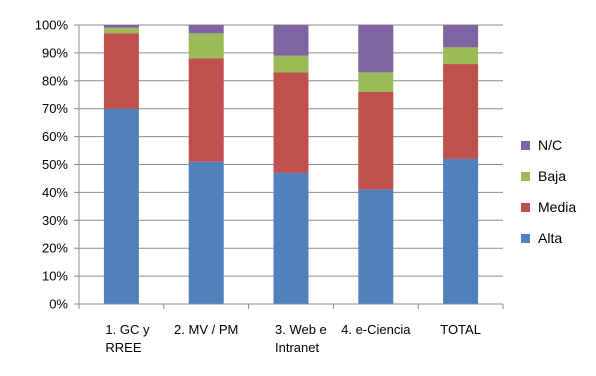 Image resolution: width=596 pixels, height=376 pixels. I want to click on legend-label: Media, so click(557, 207).